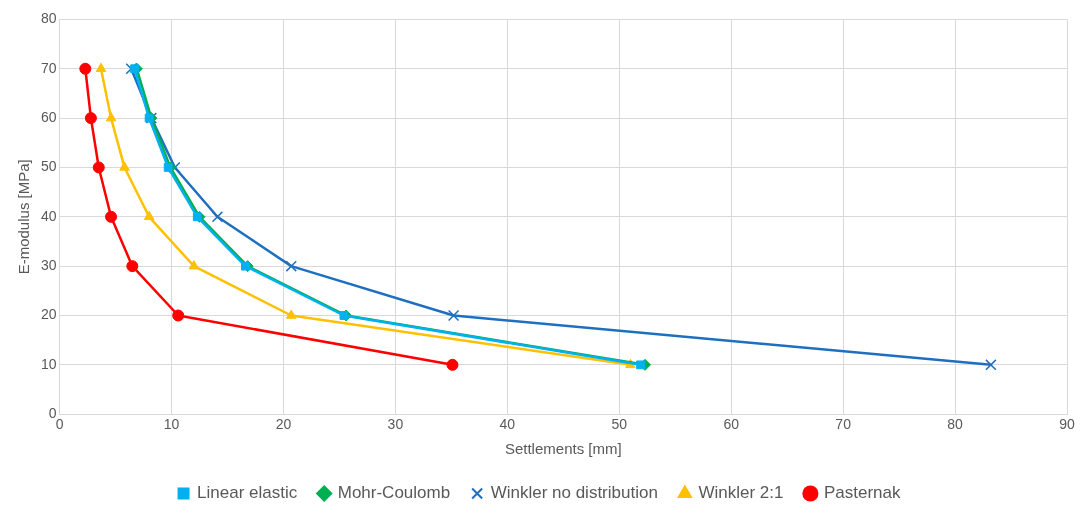 The image size is (1089, 524). What do you see at coordinates (741, 493) in the screenshot?
I see `legend-label: Winkler 2:1` at bounding box center [741, 493].